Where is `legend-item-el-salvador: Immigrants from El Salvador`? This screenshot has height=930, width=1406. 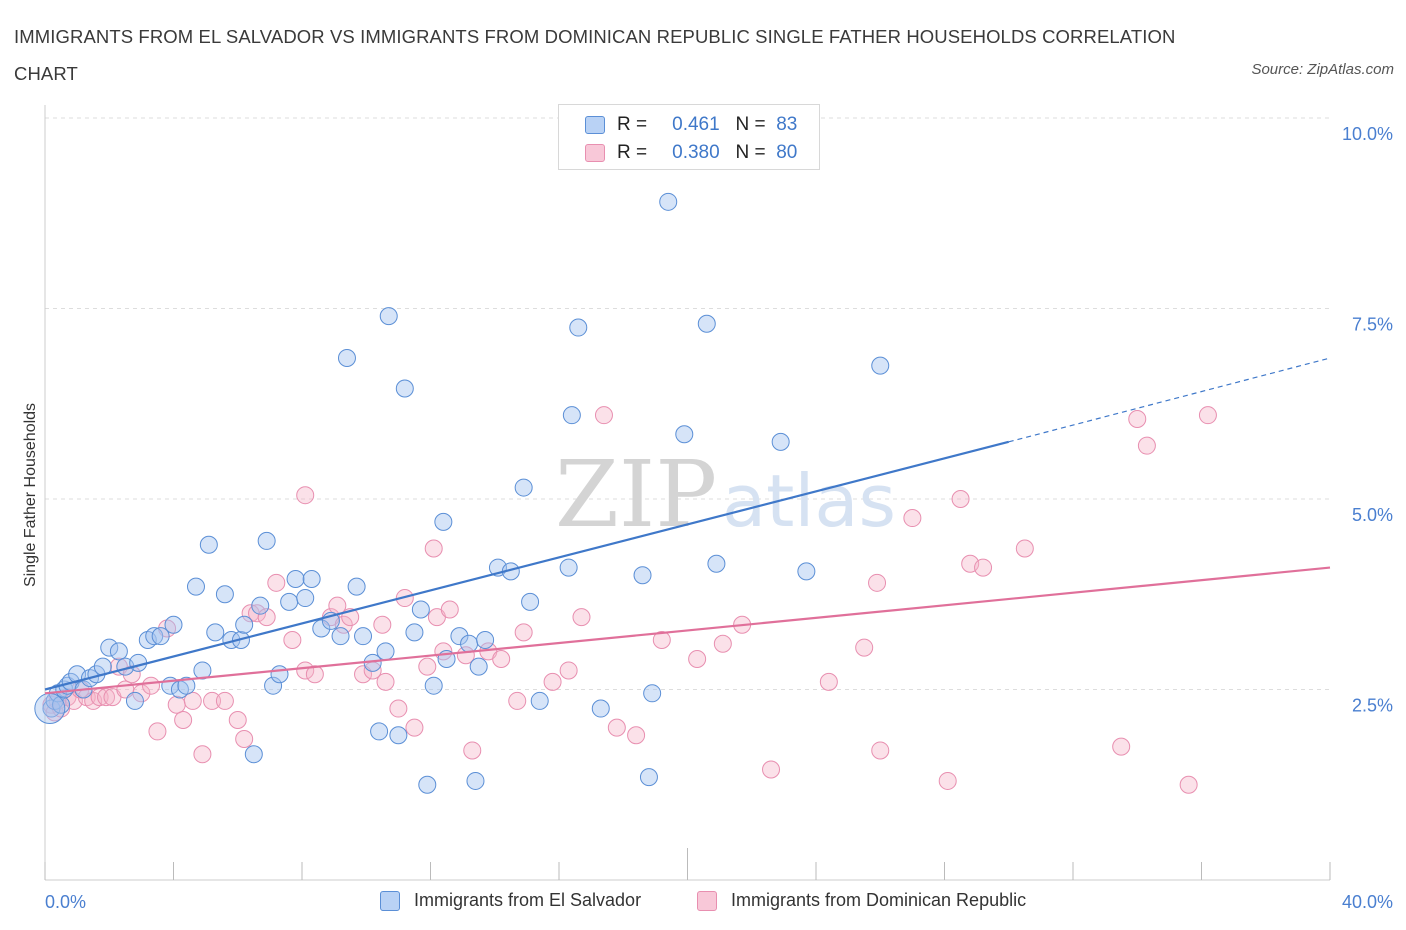
legend-item-el-salvador: Immigrants from El Salvador is located at coordinates (510, 900).